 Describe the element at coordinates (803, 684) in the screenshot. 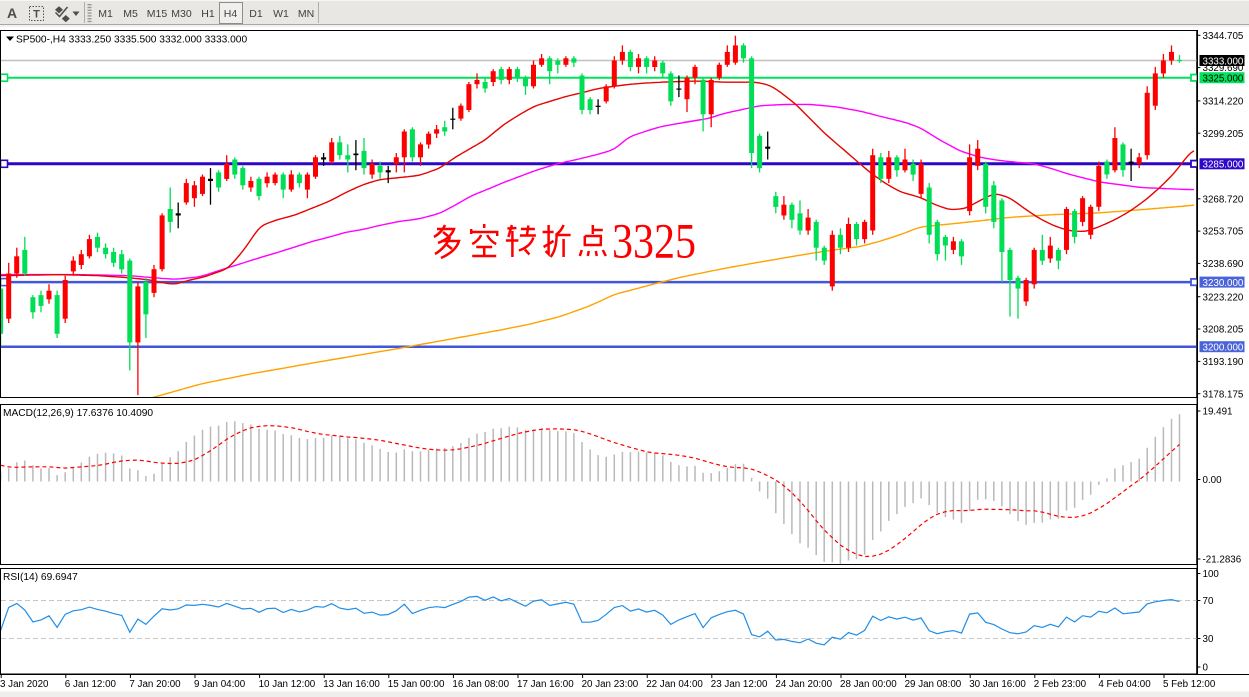

I see `svg-text: 24 Jan 20:00` at that location.